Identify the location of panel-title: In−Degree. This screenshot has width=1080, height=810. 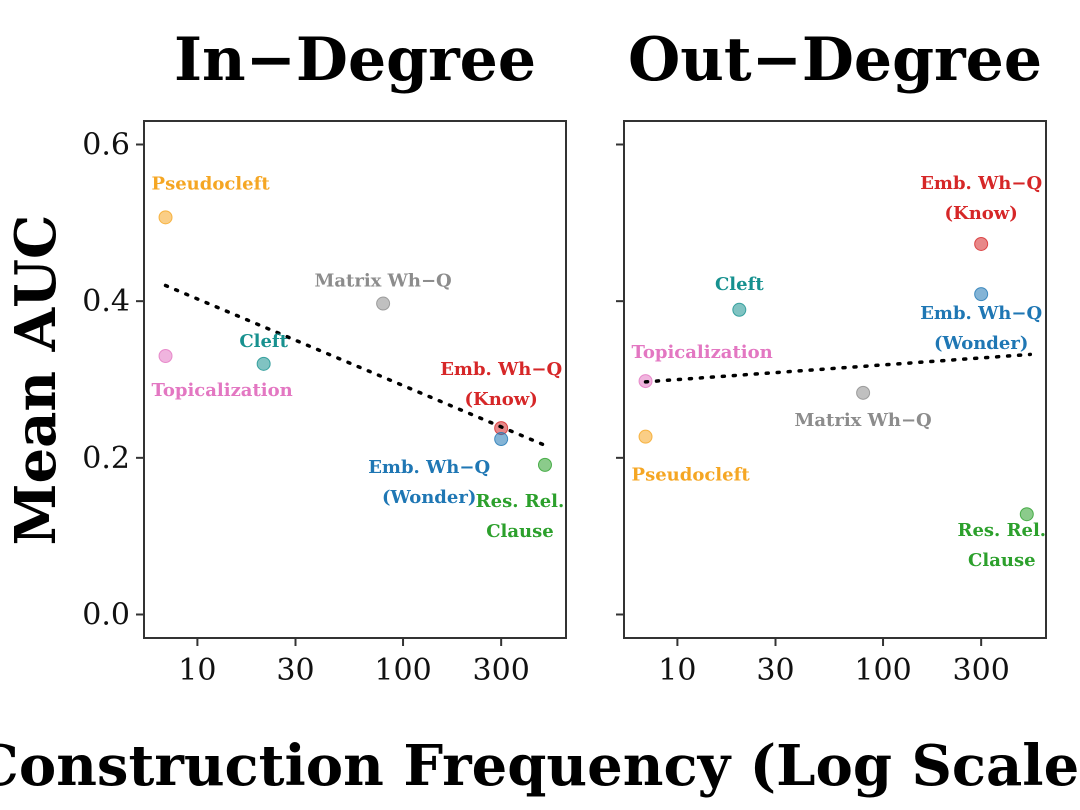
(355, 60).